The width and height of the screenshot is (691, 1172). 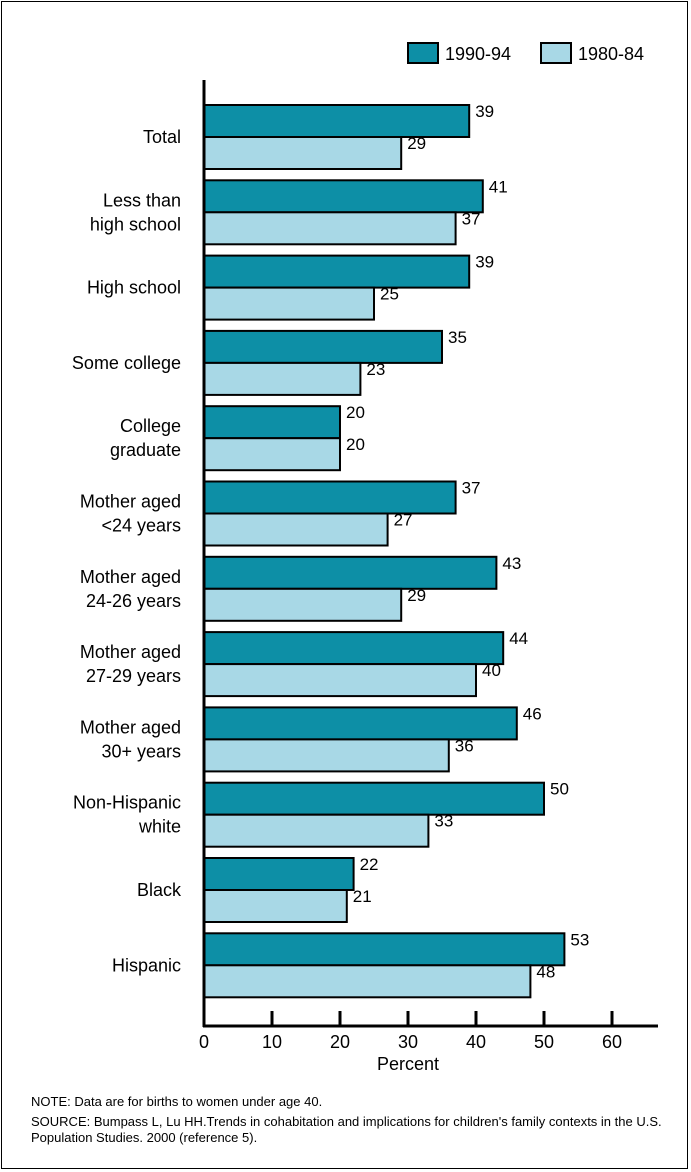 What do you see at coordinates (544, 1042) in the screenshot?
I see `x-tick-label-50: 50` at bounding box center [544, 1042].